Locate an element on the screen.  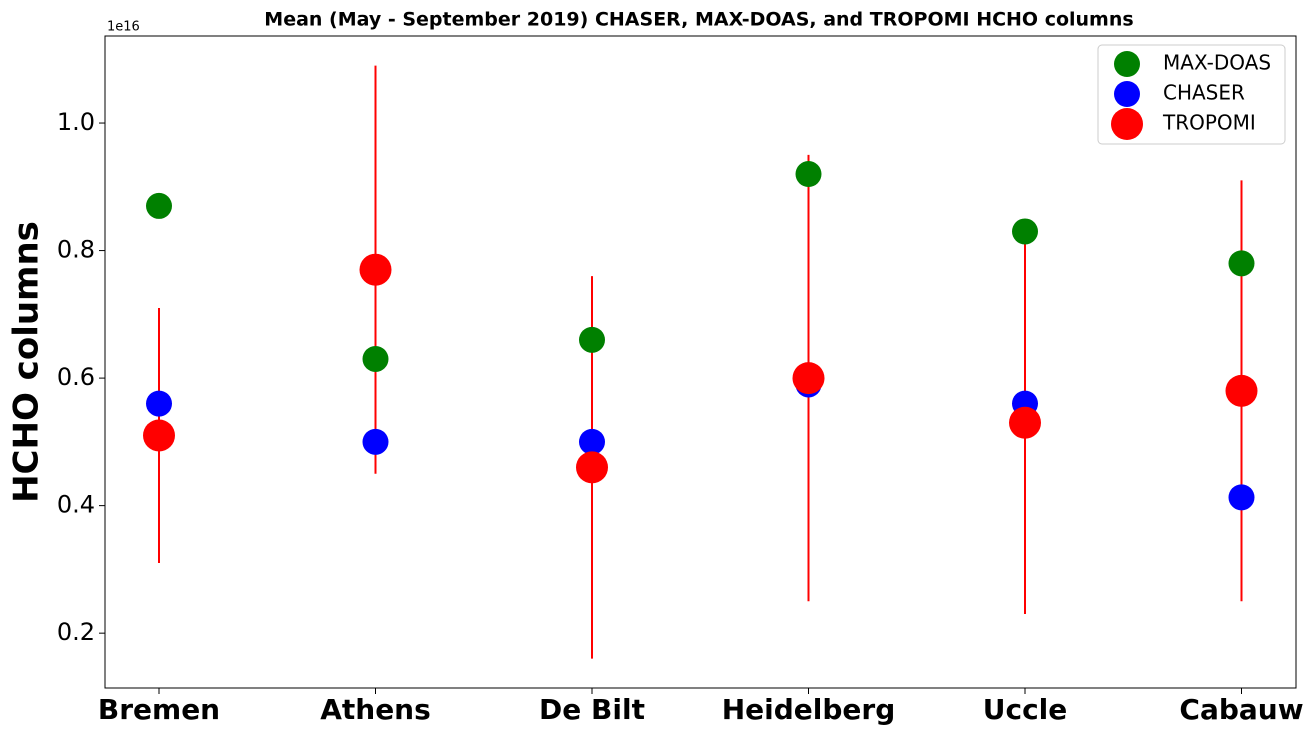
y-tick-label: 0.6 is located at coordinates (76, 377).